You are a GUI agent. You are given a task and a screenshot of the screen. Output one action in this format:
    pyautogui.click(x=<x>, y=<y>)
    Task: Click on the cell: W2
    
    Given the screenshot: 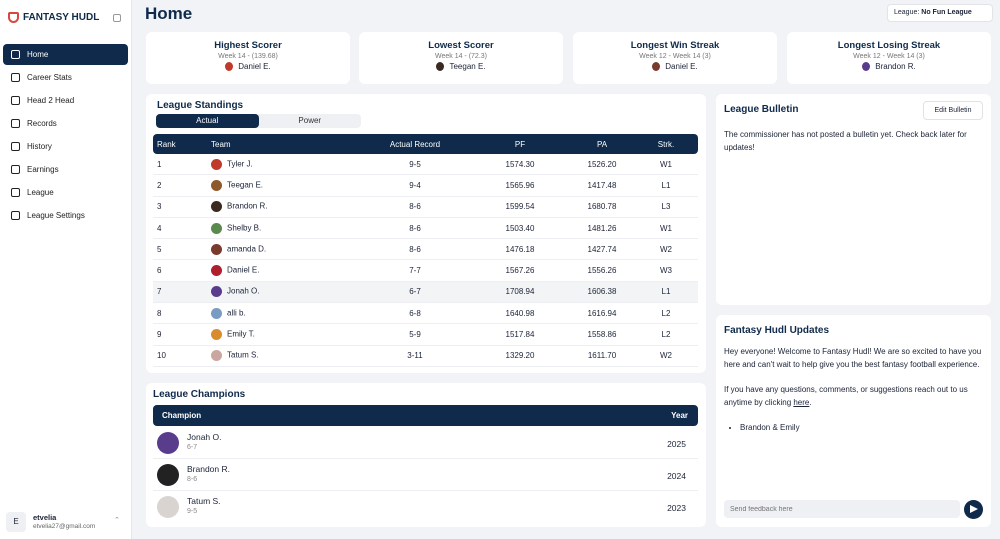 What is the action you would take?
    pyautogui.click(x=666, y=356)
    